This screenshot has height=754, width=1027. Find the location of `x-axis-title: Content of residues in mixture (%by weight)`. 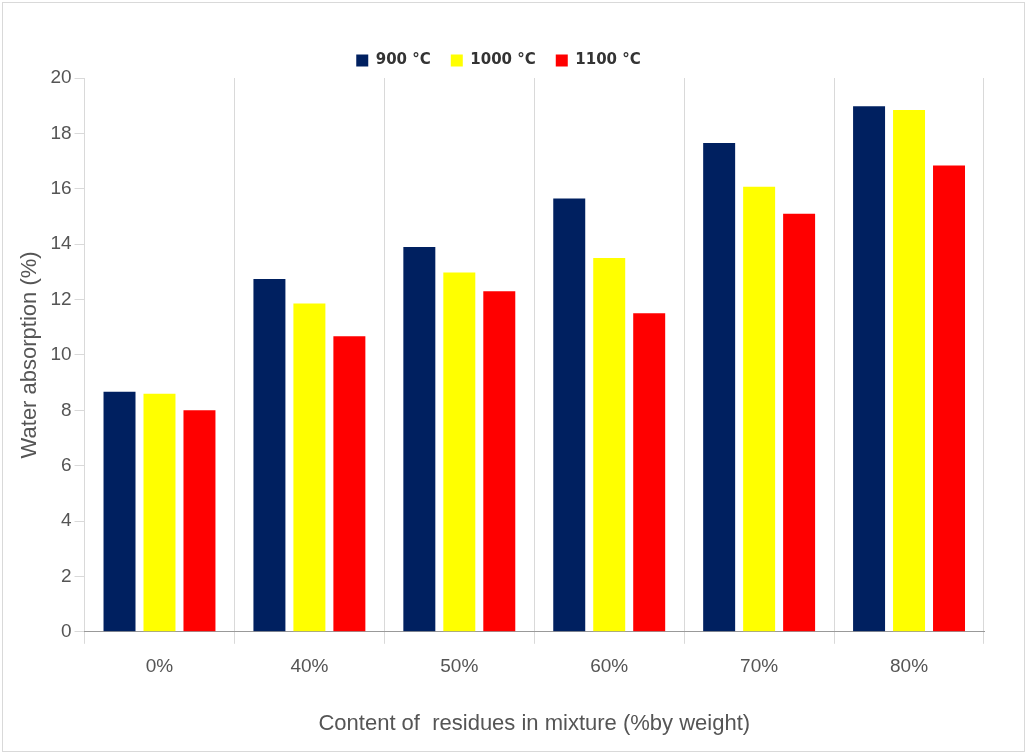

x-axis-title: Content of residues in mixture (%by weight) is located at coordinates (534, 722).